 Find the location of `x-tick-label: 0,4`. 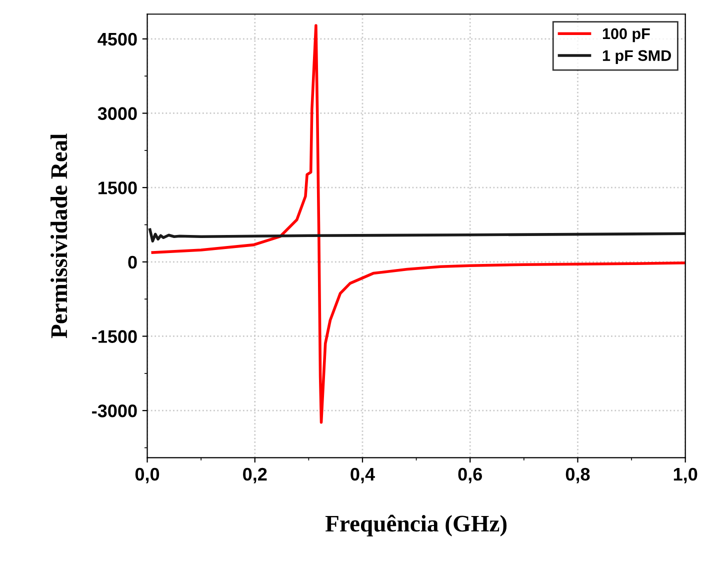

x-tick-label: 0,4 is located at coordinates (362, 476).